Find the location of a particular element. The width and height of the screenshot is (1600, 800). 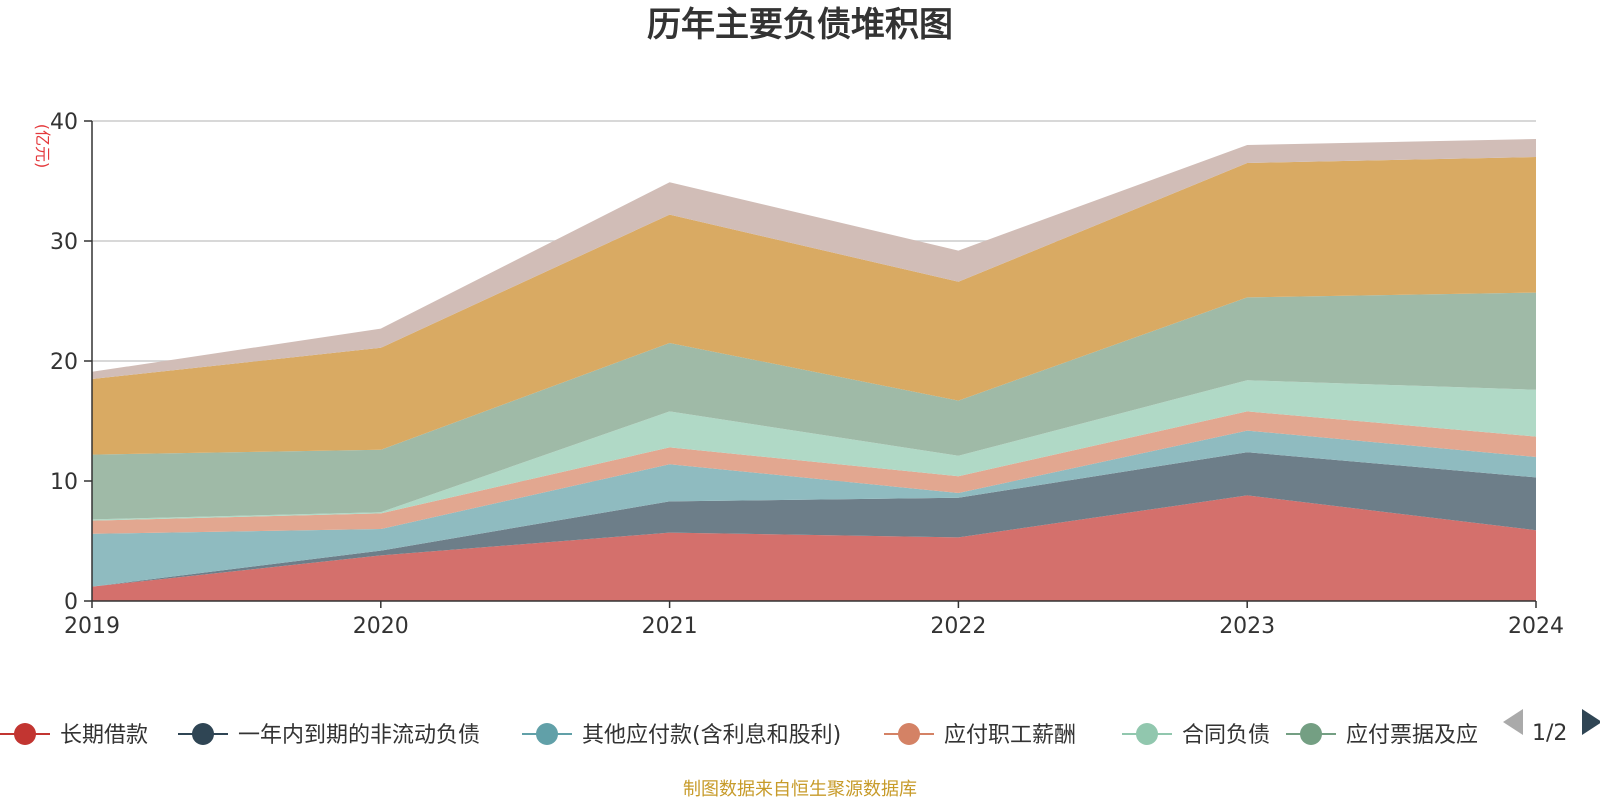

legend-item-1: 长期借款 is located at coordinates (74, 735).